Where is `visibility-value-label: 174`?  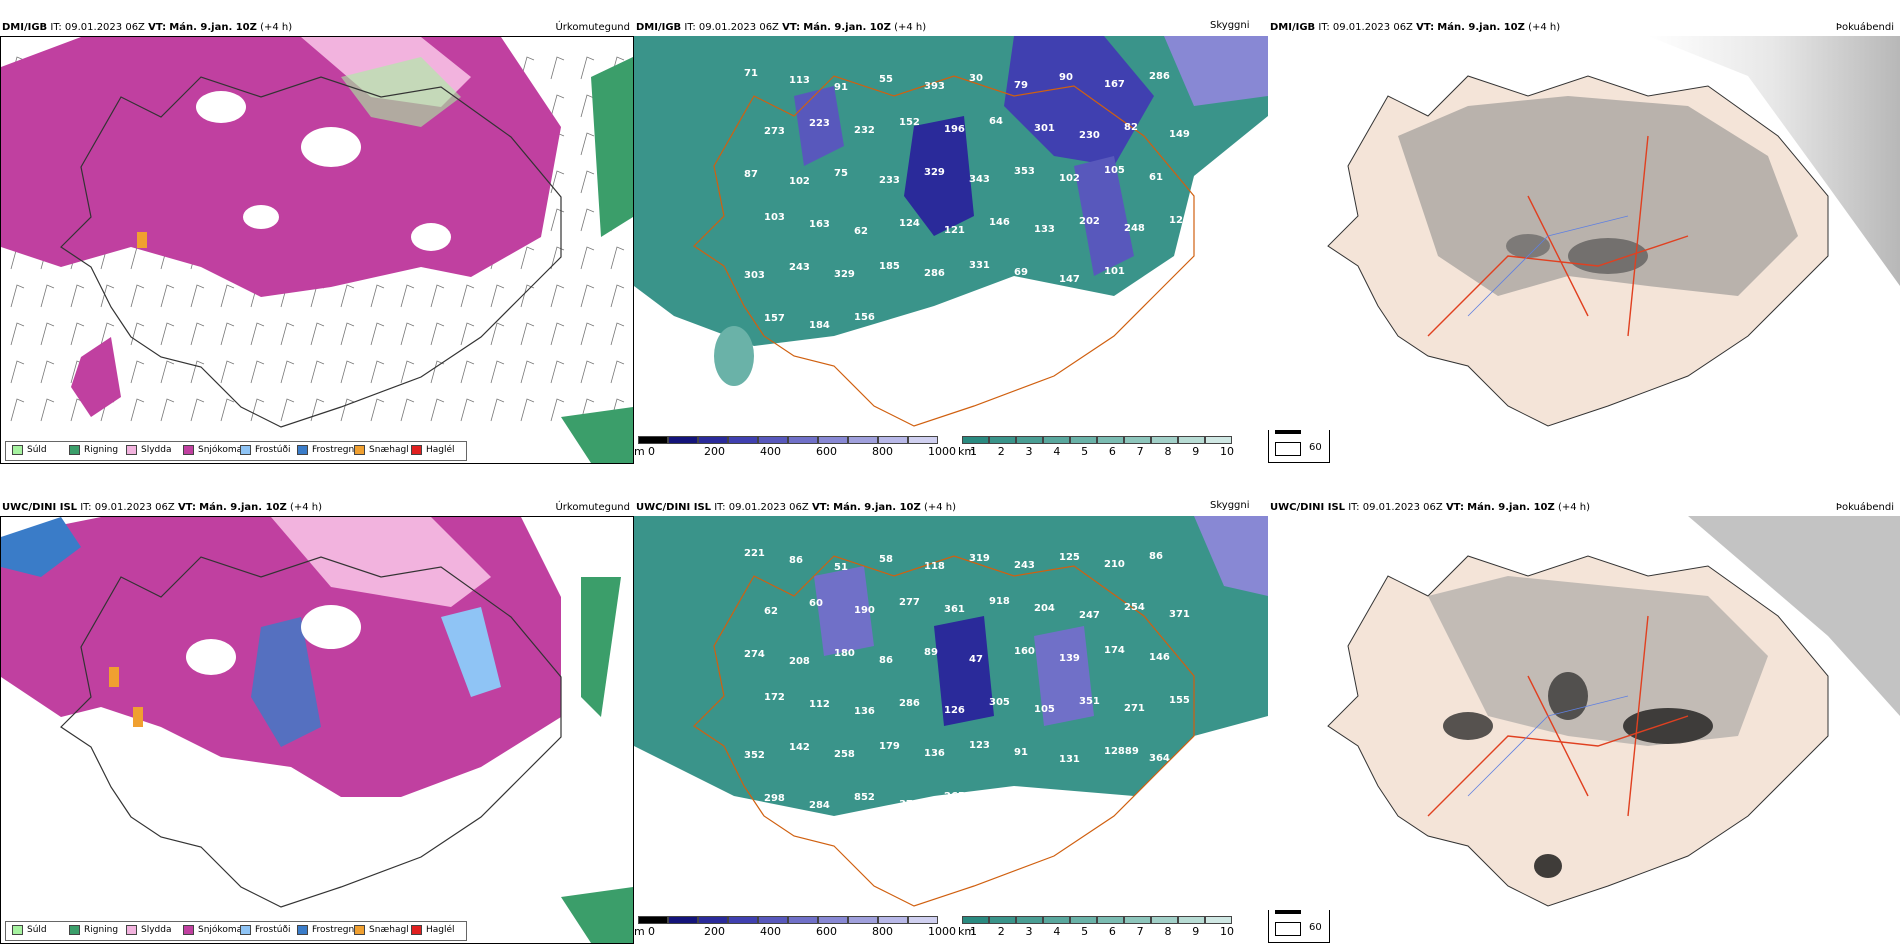
visibility-value-label: 174 is located at coordinates (1114, 650).